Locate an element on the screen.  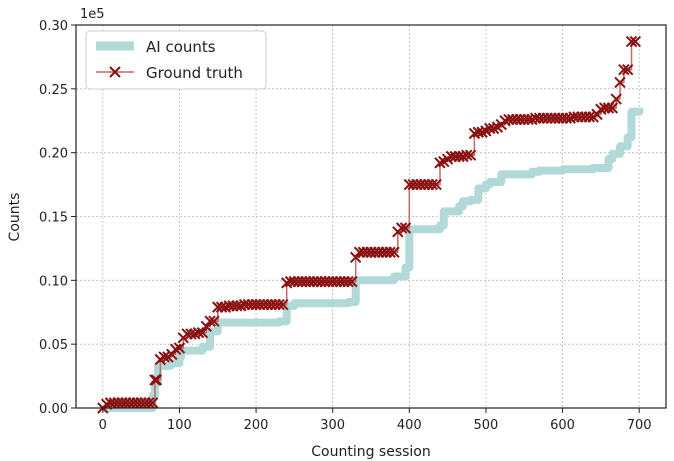
legend-x-marker is located at coordinates (115, 72).